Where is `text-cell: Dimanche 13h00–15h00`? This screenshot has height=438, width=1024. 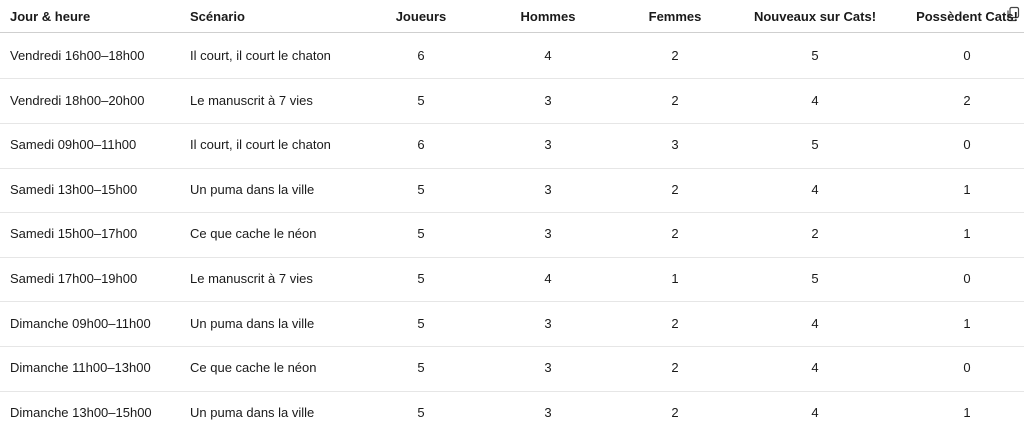
text-cell: Dimanche 13h00–15h00 is located at coordinates (81, 412).